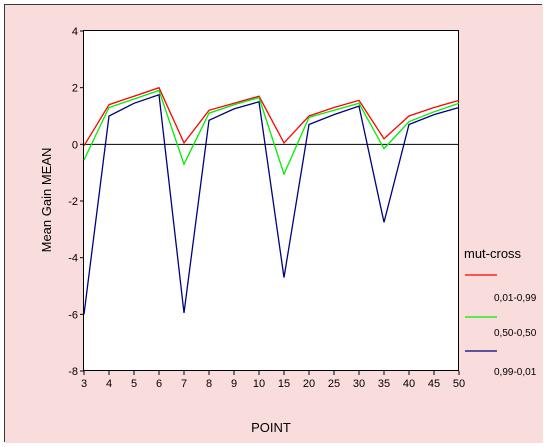  Describe the element at coordinates (284, 384) in the screenshot. I see `x-tick-label: 15` at that location.